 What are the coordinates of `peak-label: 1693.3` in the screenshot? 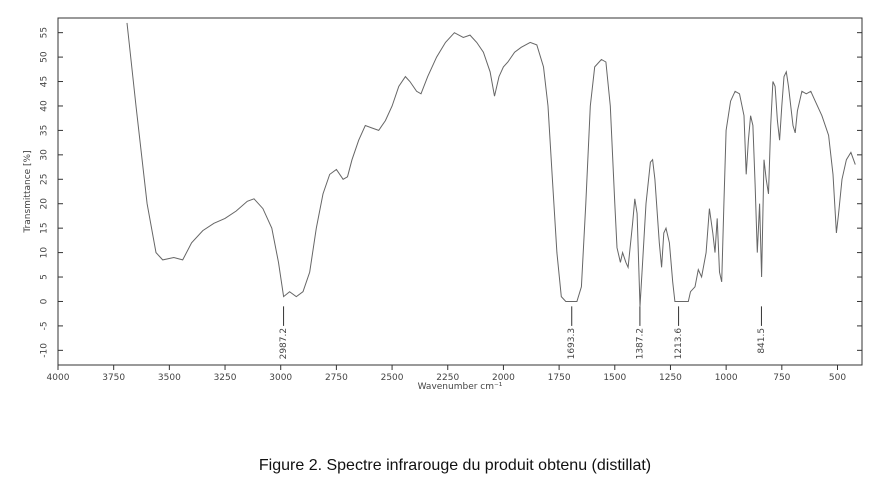 It's located at (572, 344).